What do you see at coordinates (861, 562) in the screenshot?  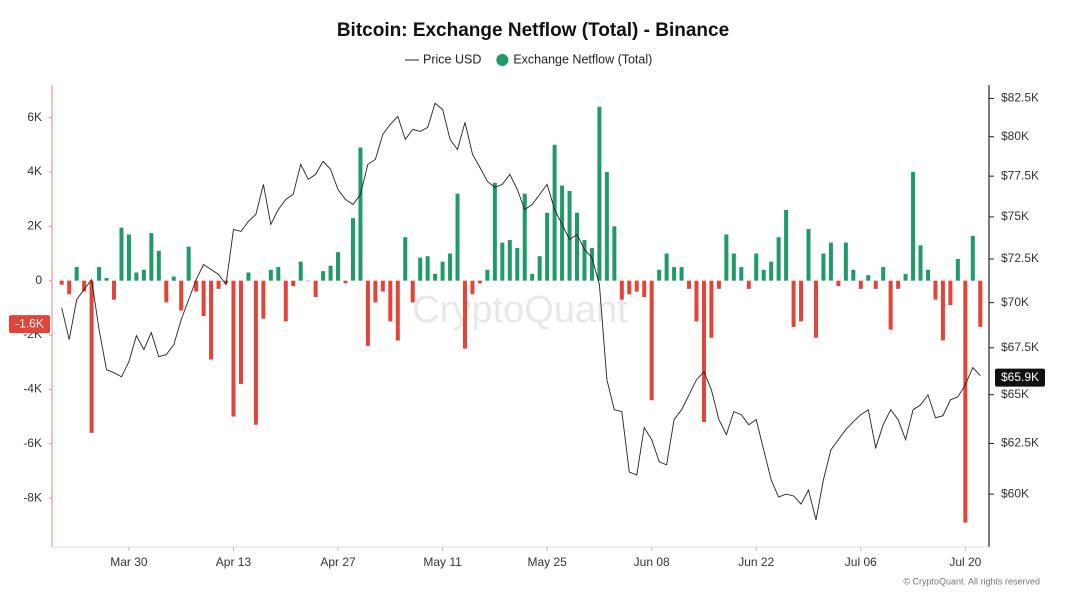 I see `x-tick-label: Jul 06` at bounding box center [861, 562].